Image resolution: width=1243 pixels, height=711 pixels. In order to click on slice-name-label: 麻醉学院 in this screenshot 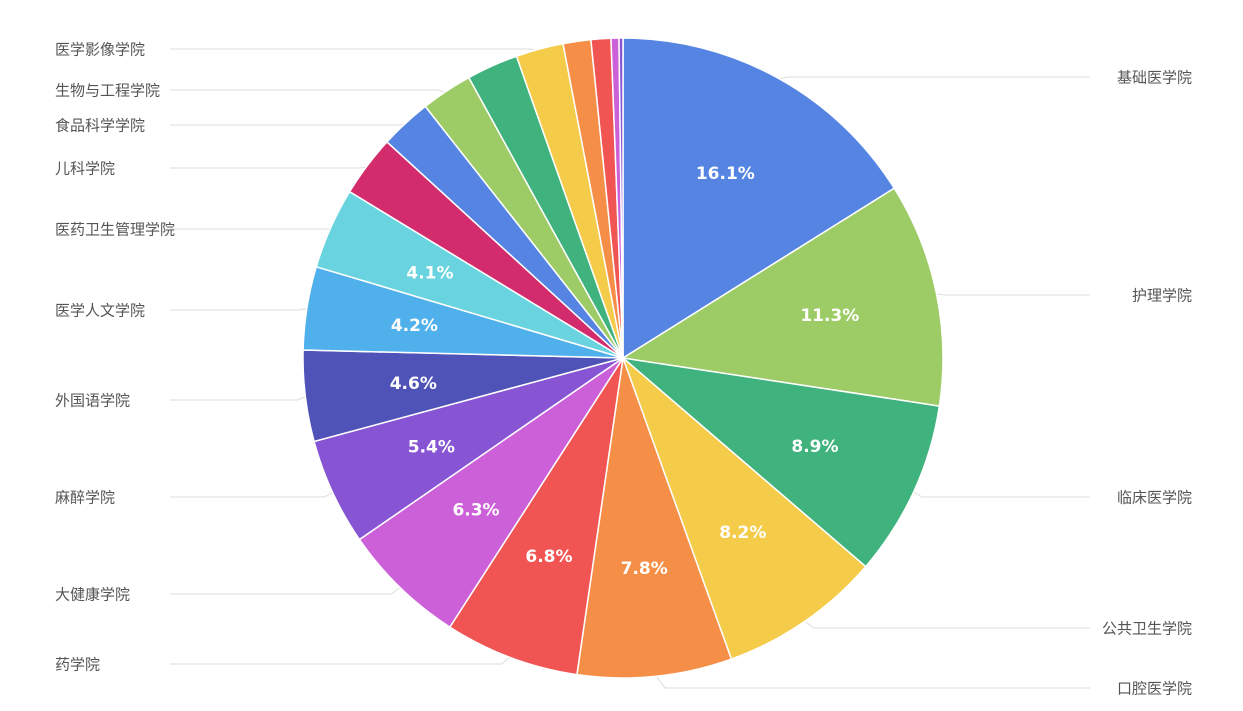, I will do `click(85, 497)`.